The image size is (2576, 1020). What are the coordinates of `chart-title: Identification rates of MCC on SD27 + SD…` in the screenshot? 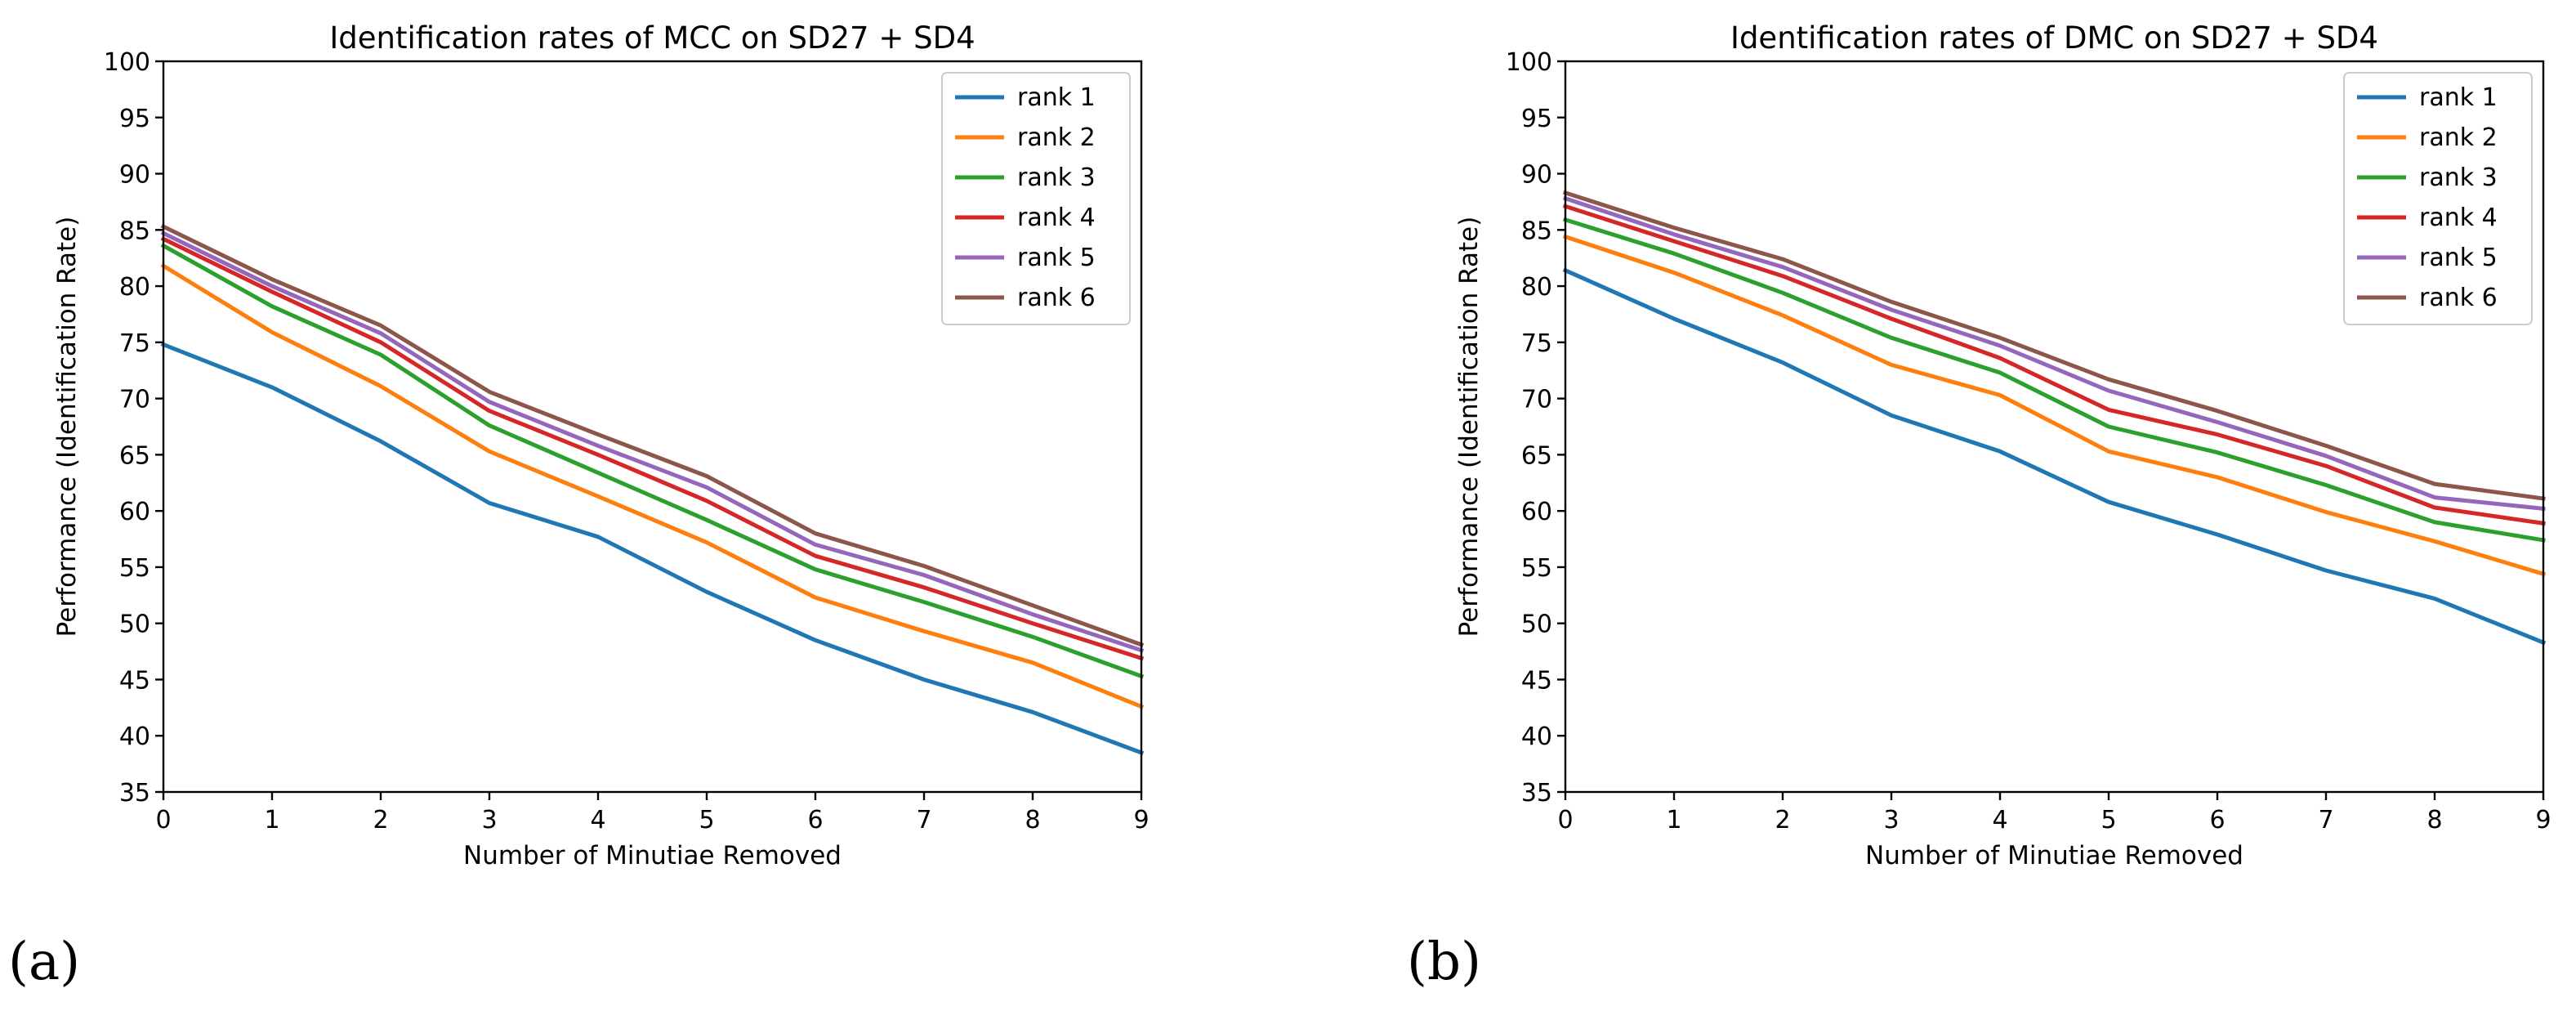 It's located at (652, 38).